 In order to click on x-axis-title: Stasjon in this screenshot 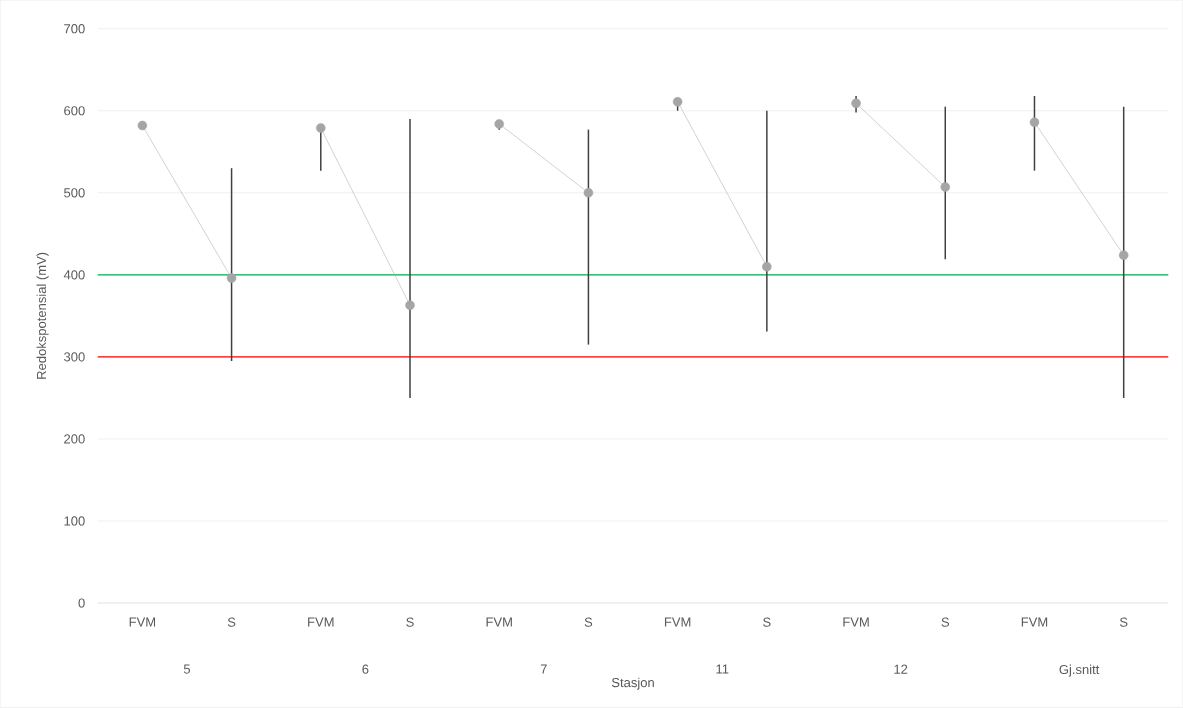, I will do `click(632, 683)`.